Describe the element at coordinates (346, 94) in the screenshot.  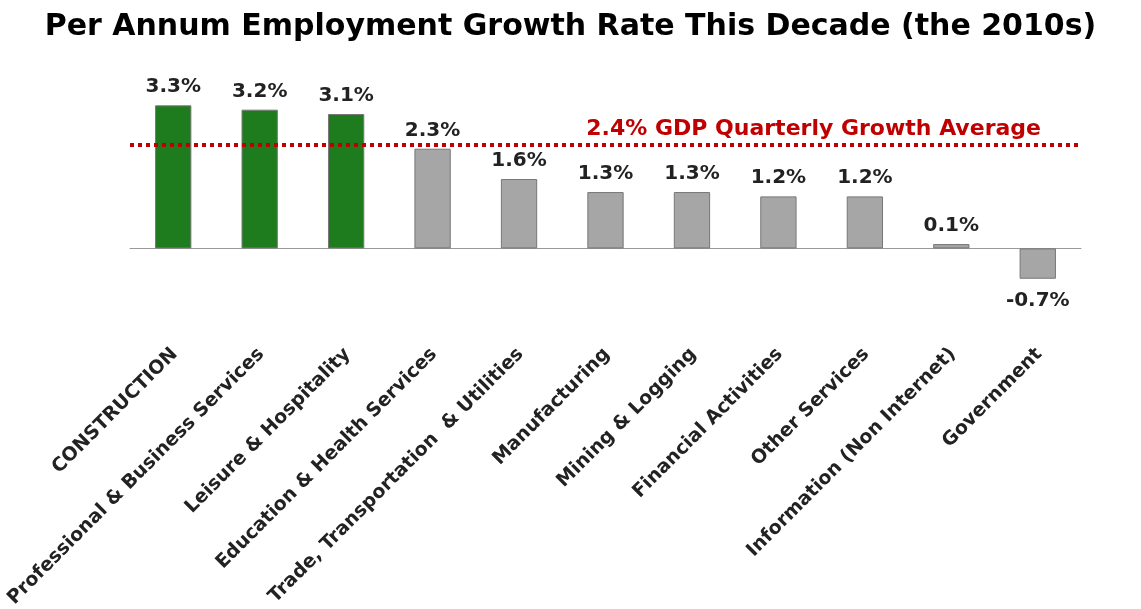
I see `data-label: 3.1%` at that location.